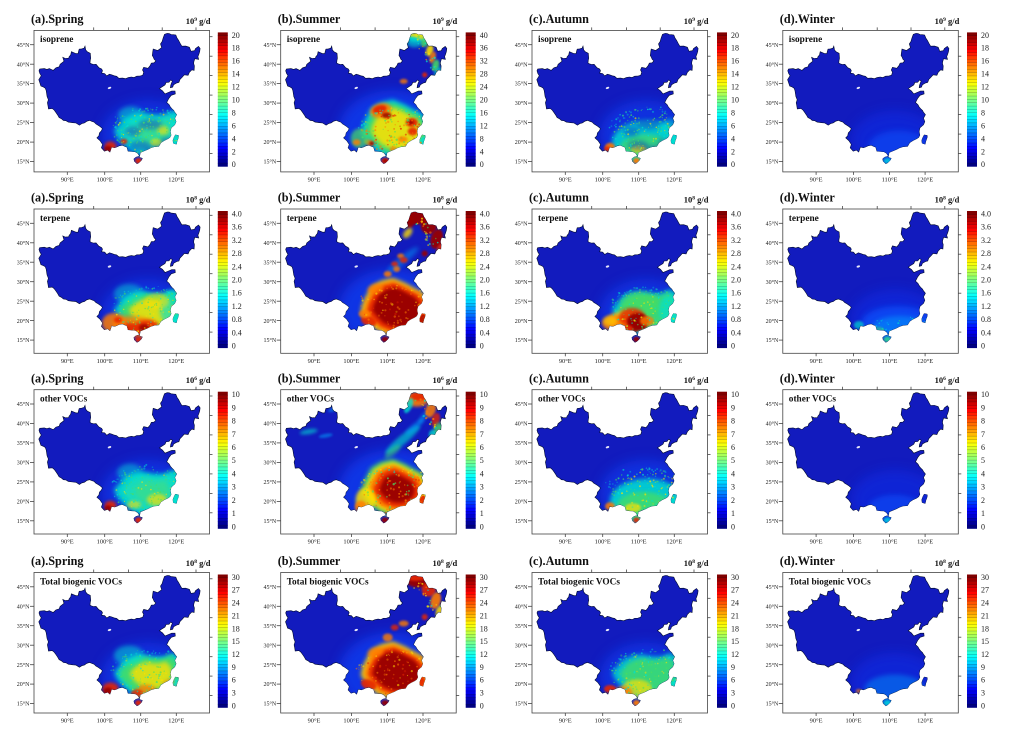  What do you see at coordinates (484, 61) in the screenshot?
I see `svg-text: 32` at bounding box center [484, 61].